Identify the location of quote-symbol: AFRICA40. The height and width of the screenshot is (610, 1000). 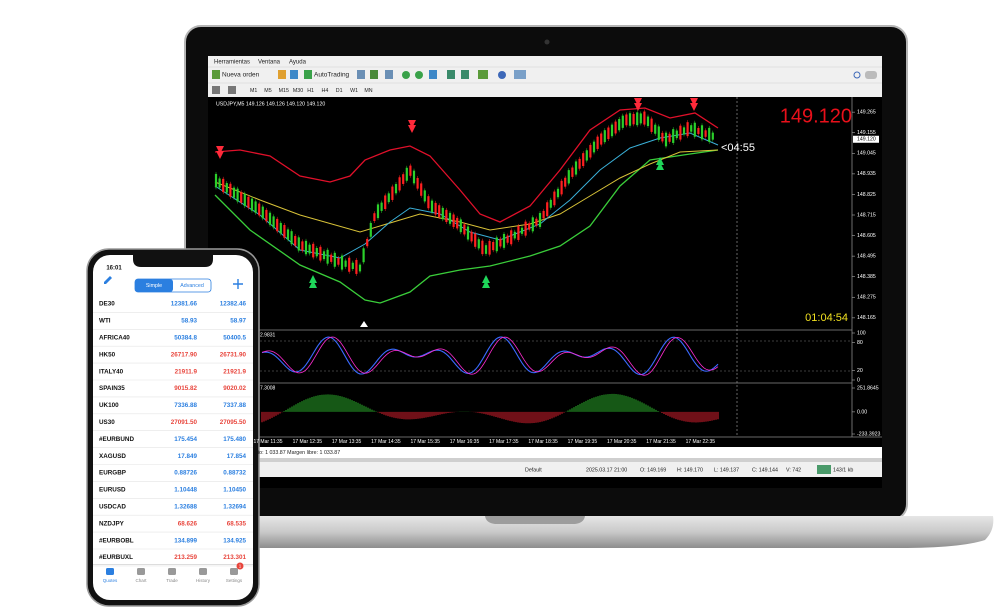
(114, 337).